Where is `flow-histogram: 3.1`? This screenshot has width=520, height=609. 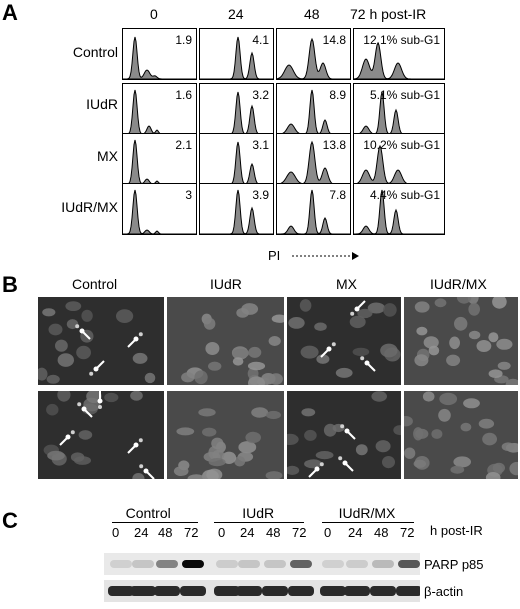
flow-histogram: 3.1 is located at coordinates (236, 159).